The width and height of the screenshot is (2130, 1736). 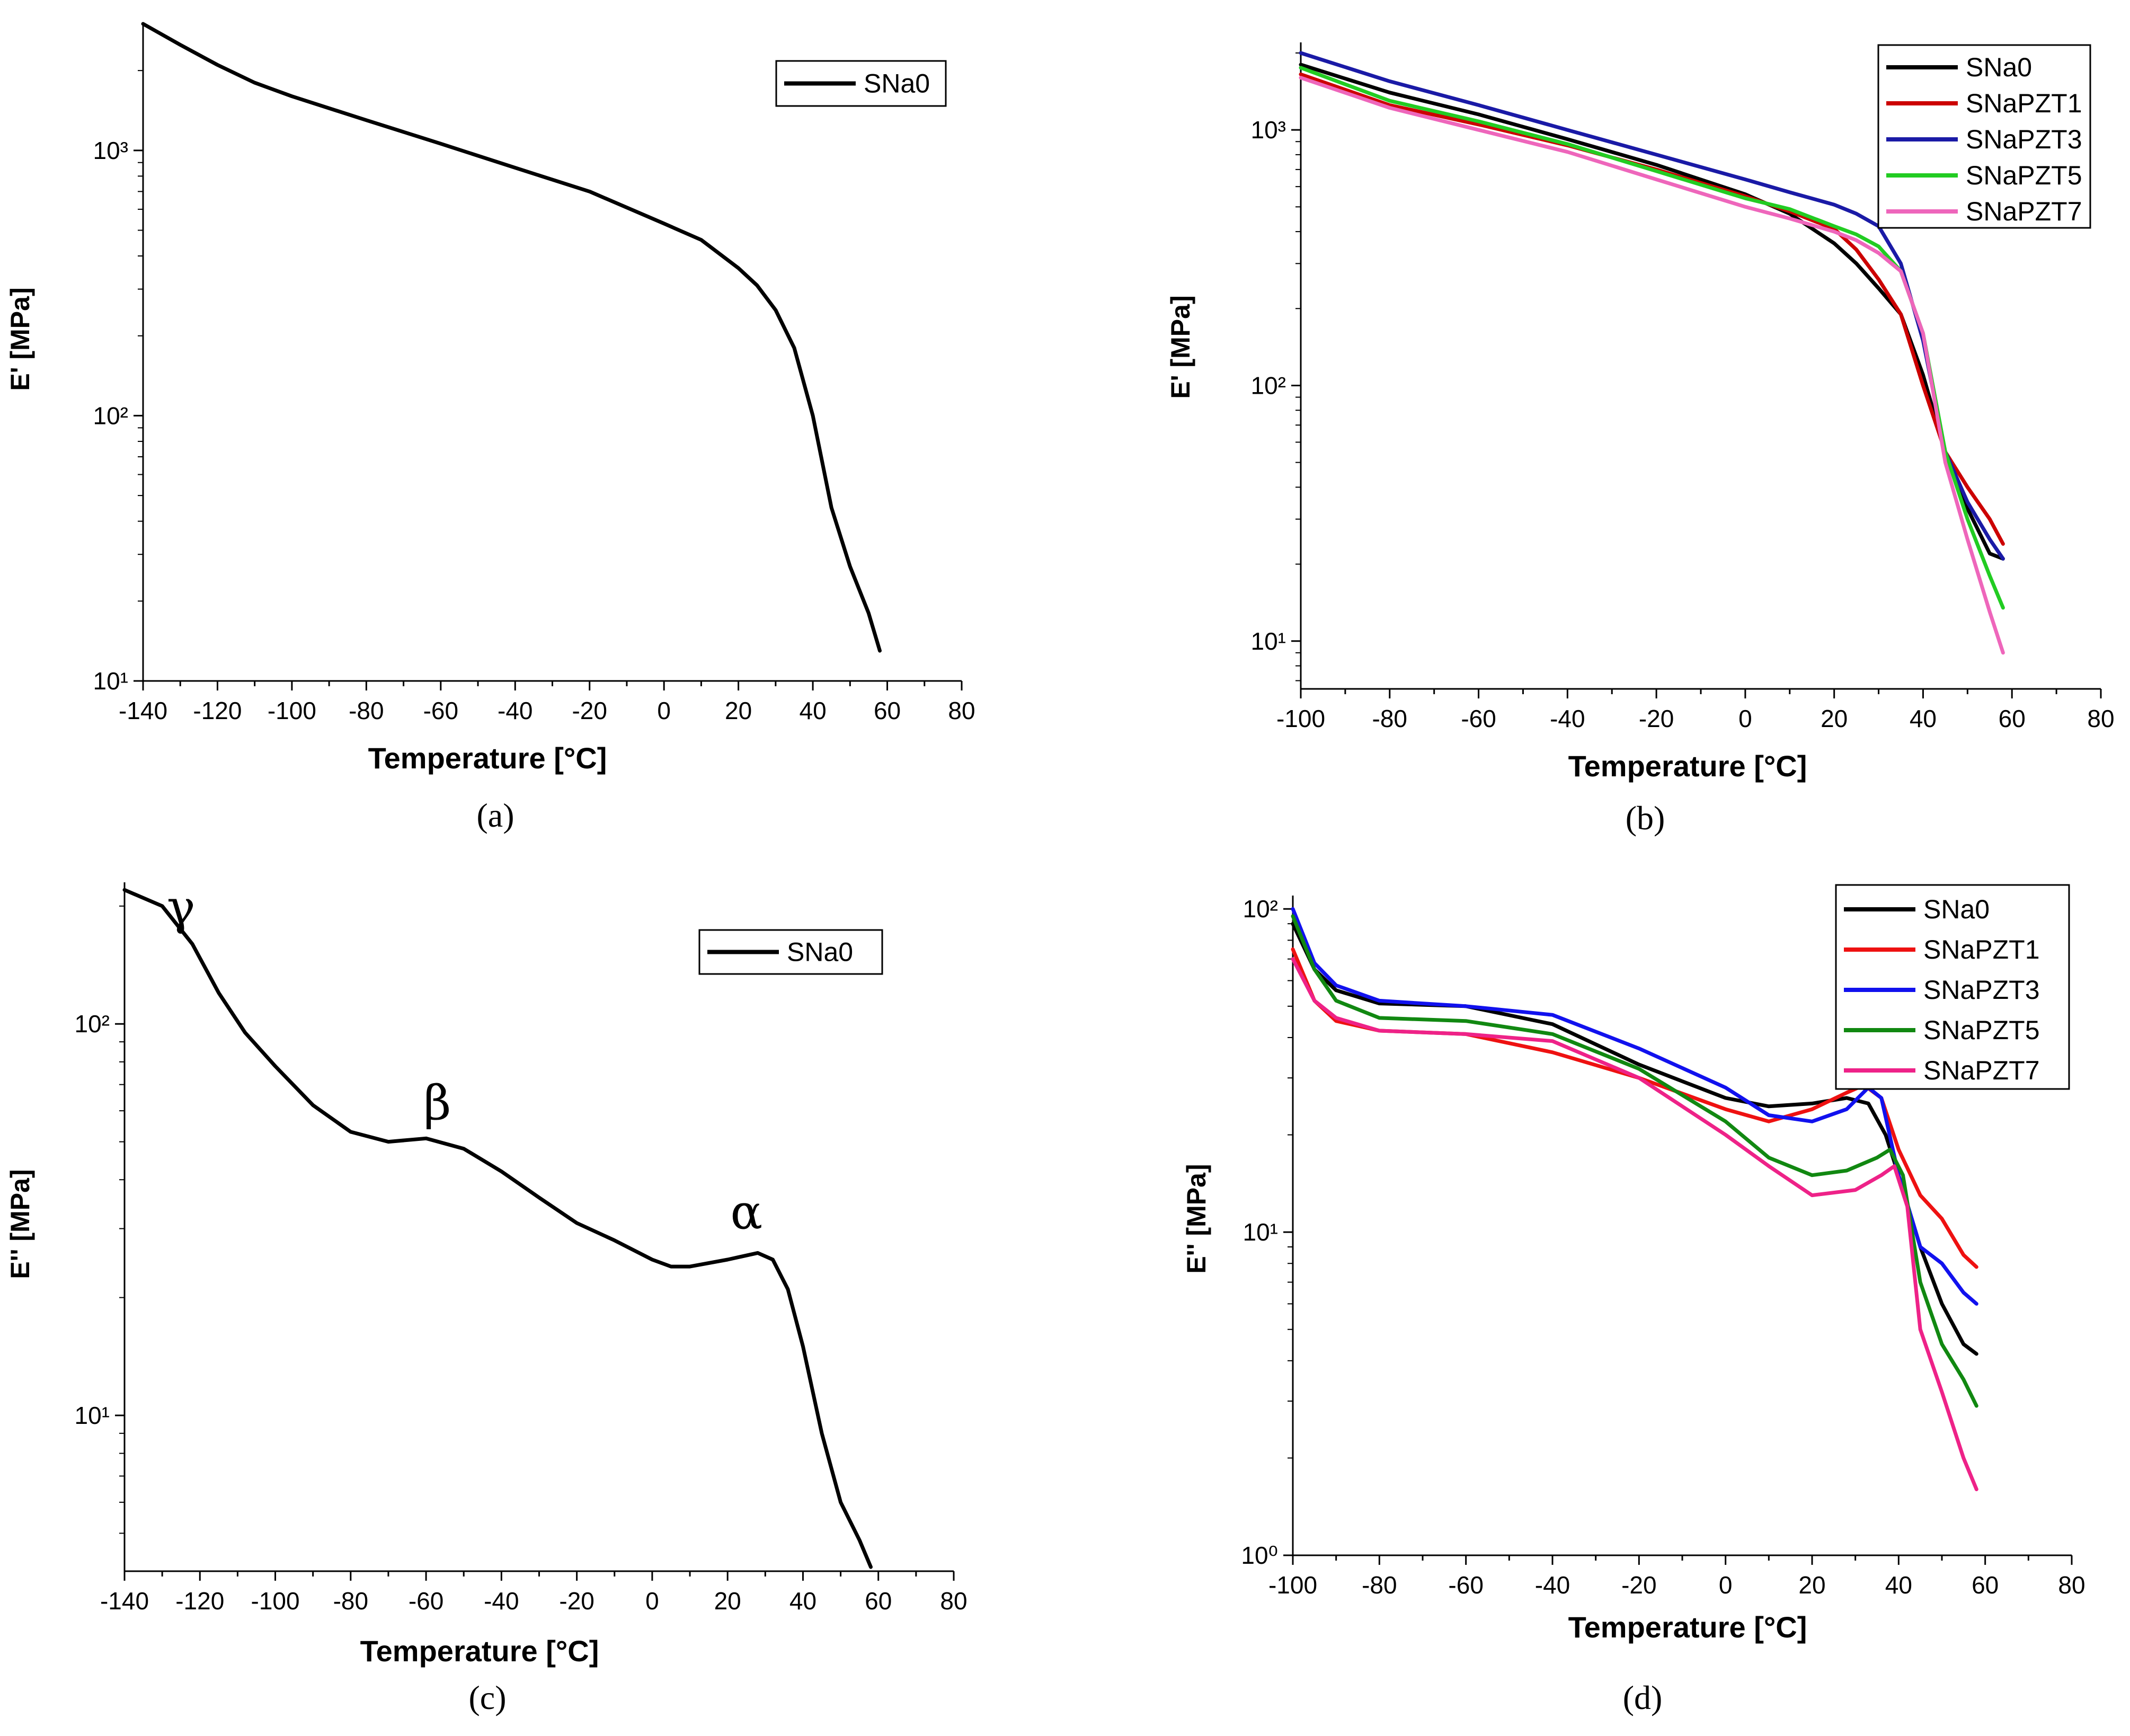 What do you see at coordinates (437, 1104) in the screenshot?
I see `annotation-label: β` at bounding box center [437, 1104].